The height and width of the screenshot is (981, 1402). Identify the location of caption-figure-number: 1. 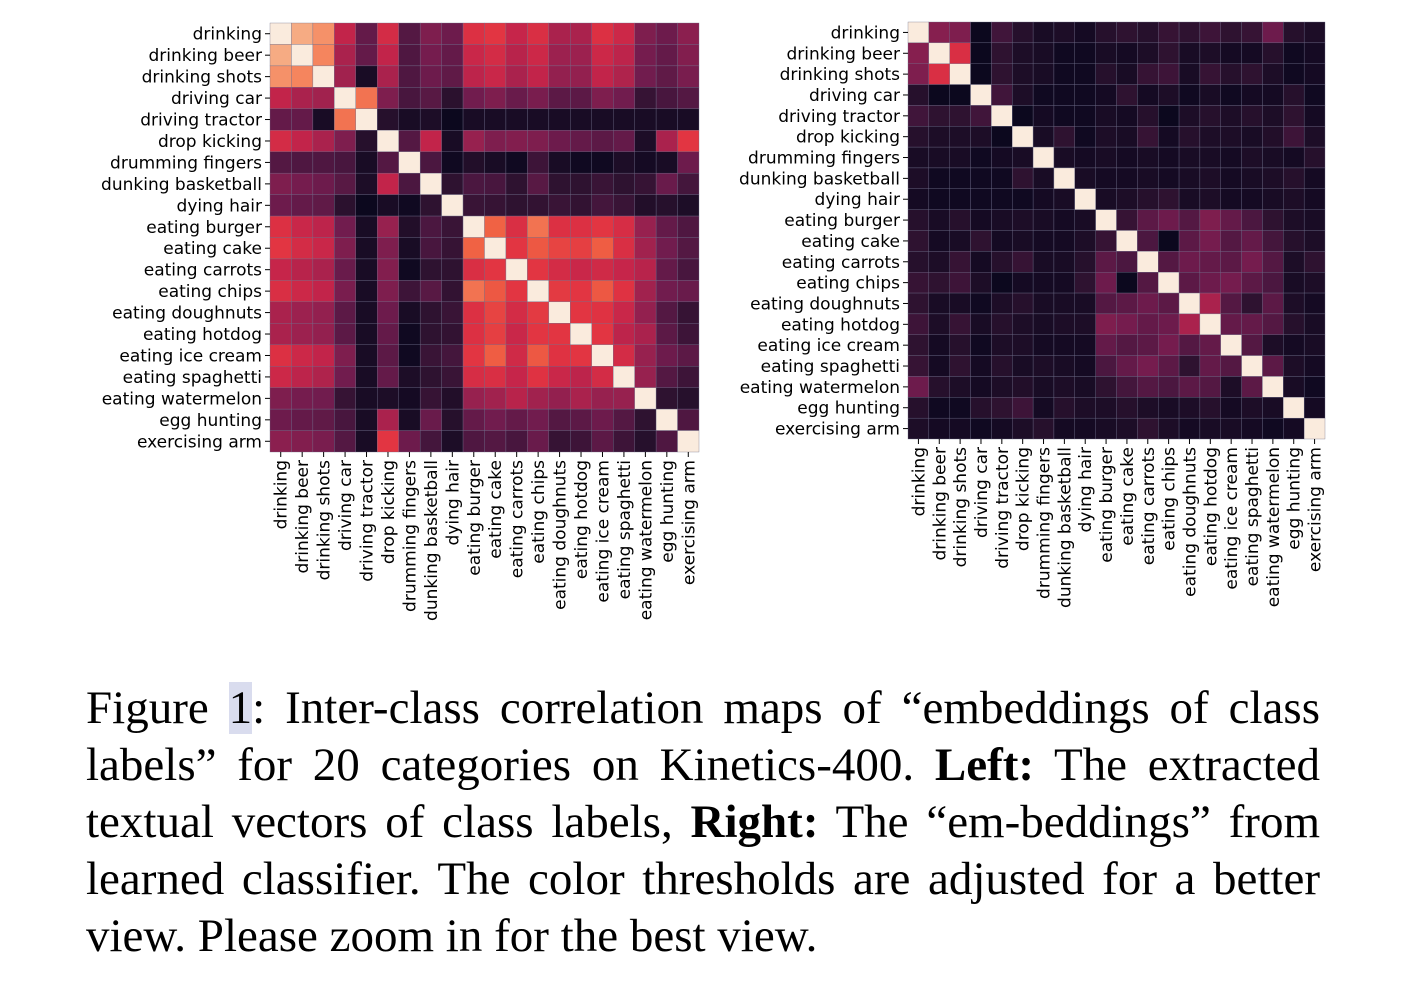
(240, 708).